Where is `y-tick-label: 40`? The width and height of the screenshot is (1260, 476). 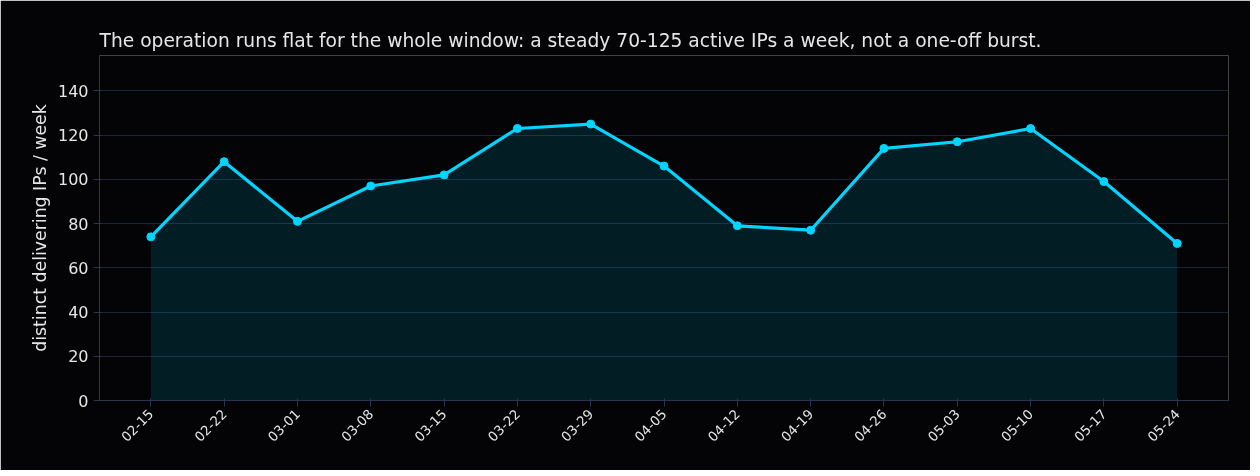
y-tick-label: 40 is located at coordinates (78, 313).